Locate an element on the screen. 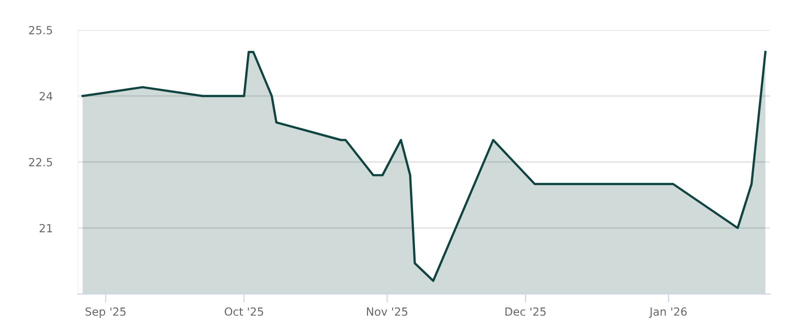  y-tick-label: 21 is located at coordinates (46, 228).